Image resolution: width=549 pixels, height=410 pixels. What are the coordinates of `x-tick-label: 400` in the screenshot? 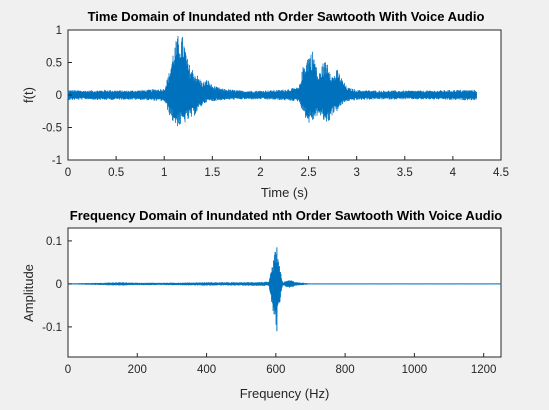 It's located at (206, 370).